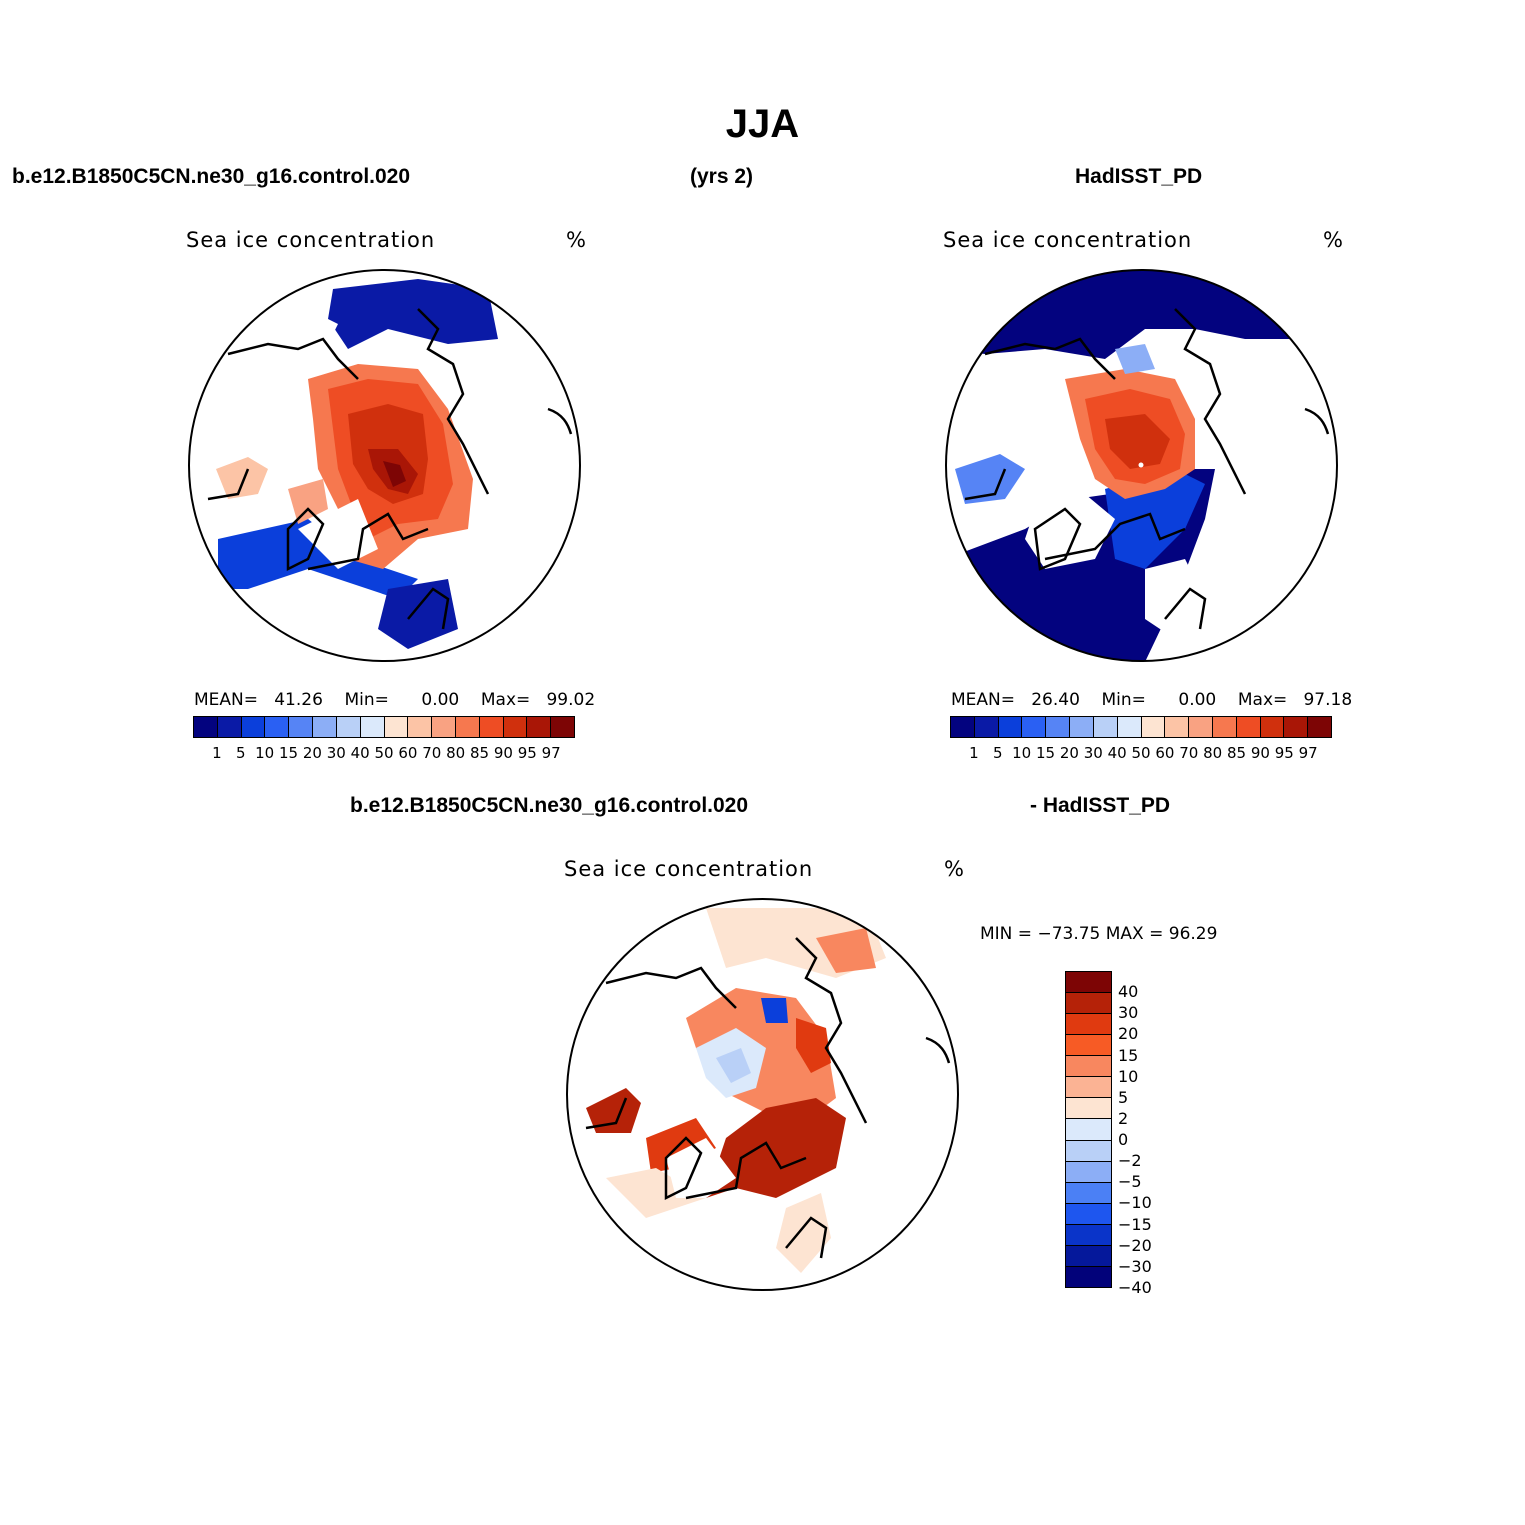 This screenshot has width=1525, height=1525. What do you see at coordinates (311, 240) in the screenshot?
I see `model-plot-title: Sea ice concentration` at bounding box center [311, 240].